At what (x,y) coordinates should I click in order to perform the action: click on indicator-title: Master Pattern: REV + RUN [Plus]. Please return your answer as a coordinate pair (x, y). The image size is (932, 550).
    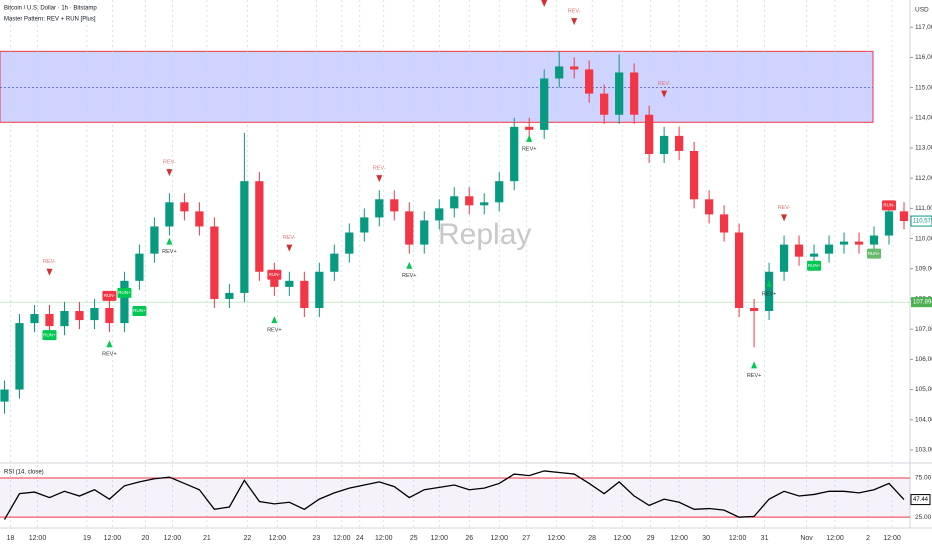
    Looking at the image, I should click on (50, 20).